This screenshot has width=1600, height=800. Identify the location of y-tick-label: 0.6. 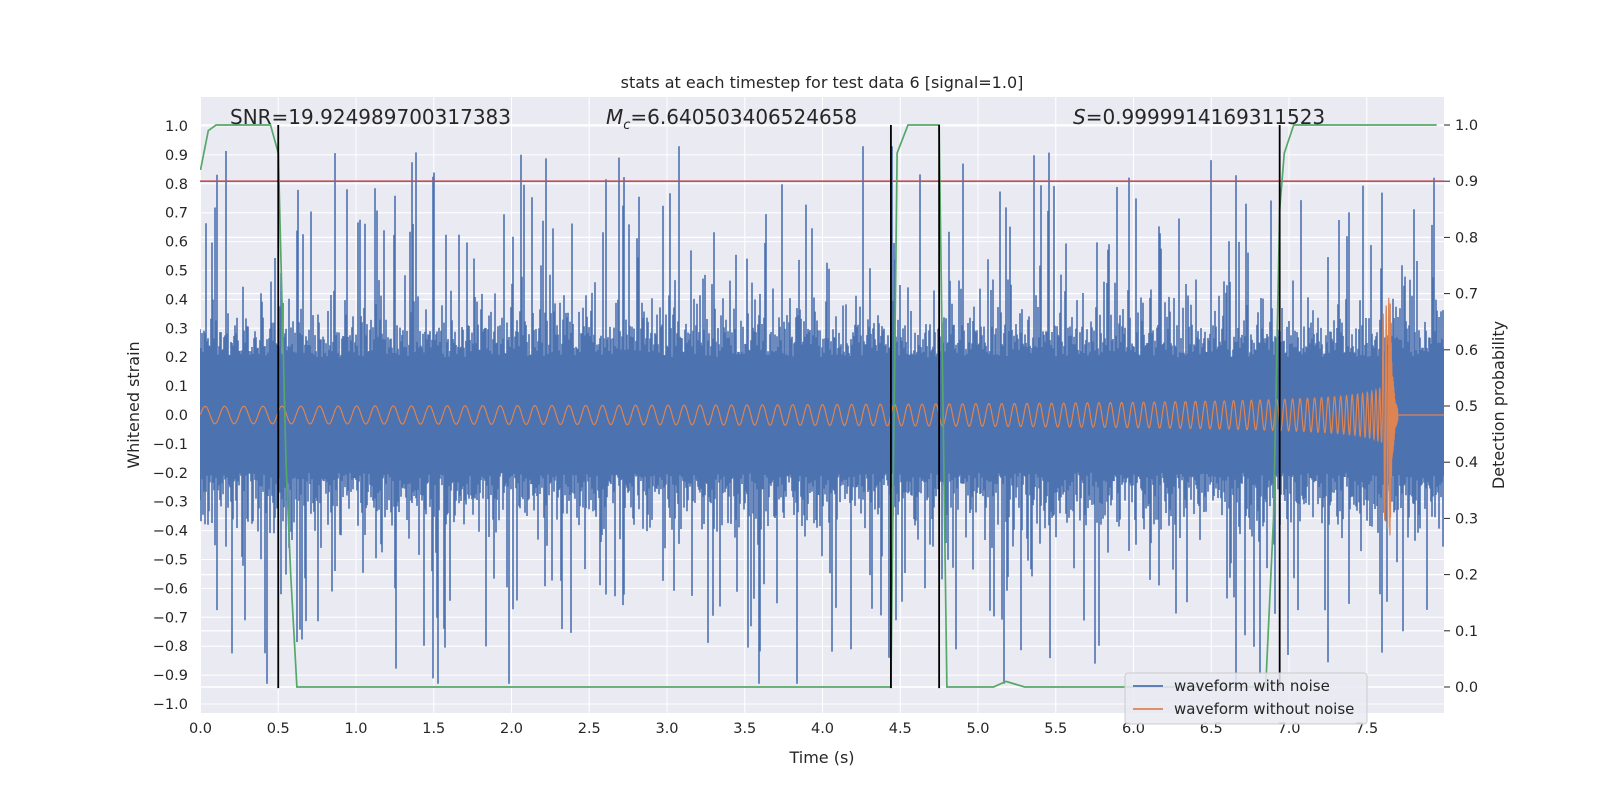
(176, 243).